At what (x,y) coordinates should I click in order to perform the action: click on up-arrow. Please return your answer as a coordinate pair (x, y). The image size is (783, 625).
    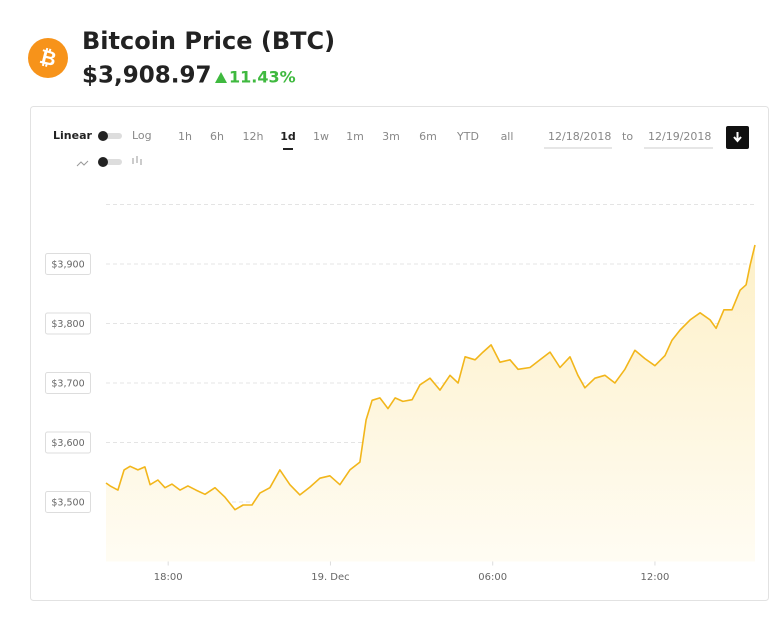
    Looking at the image, I should click on (221, 77).